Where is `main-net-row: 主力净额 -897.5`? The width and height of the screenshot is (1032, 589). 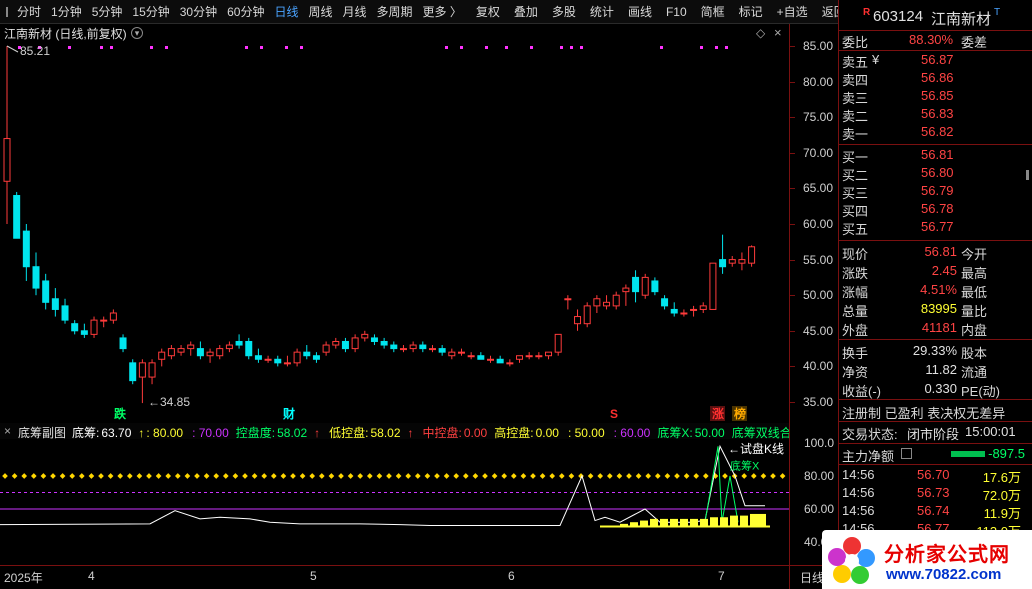 main-net-row: 主力净额 -897.5 is located at coordinates (933, 455).